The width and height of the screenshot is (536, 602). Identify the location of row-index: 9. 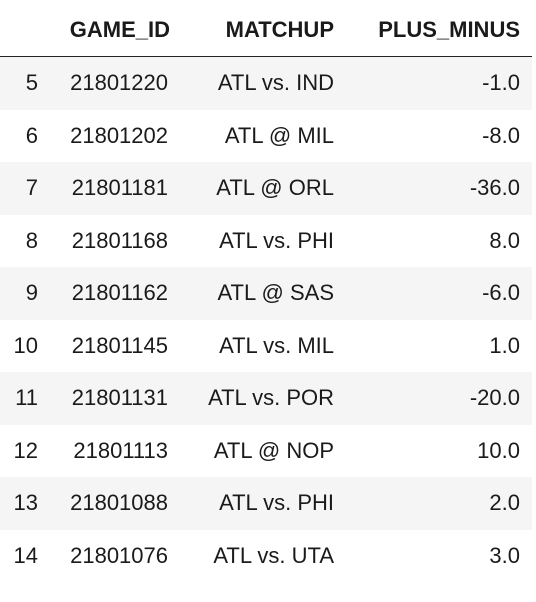
(25, 293).